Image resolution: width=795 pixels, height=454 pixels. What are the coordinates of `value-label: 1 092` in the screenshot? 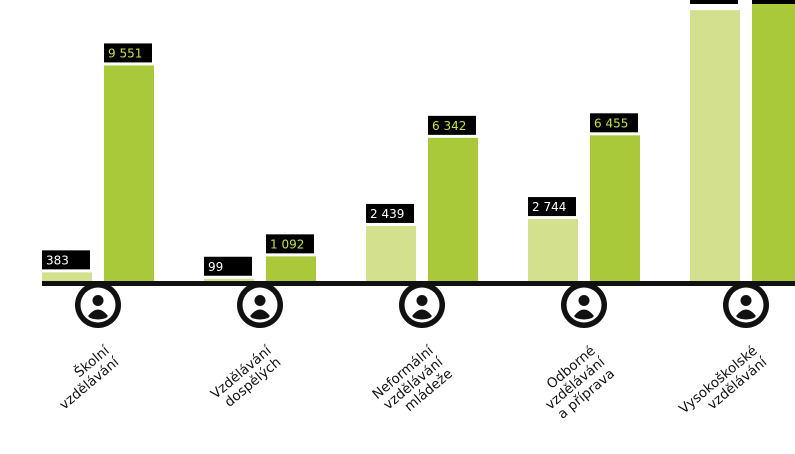 It's located at (287, 244).